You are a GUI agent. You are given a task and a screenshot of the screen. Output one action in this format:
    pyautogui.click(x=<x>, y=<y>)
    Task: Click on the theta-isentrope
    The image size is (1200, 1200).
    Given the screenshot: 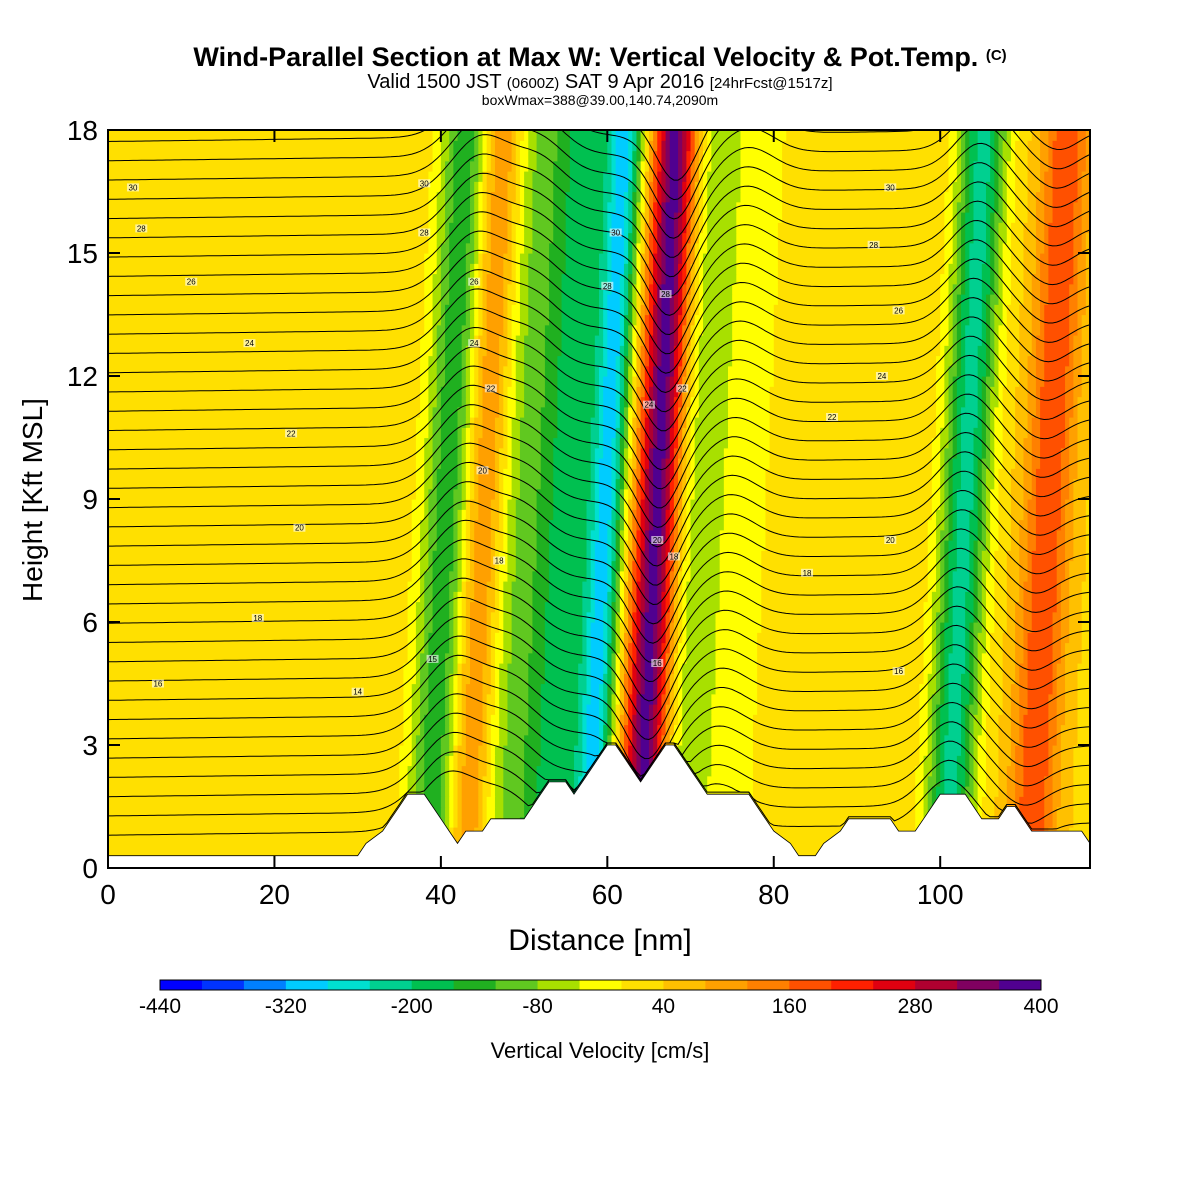 What is the action you would take?
    pyautogui.click(x=599, y=273)
    